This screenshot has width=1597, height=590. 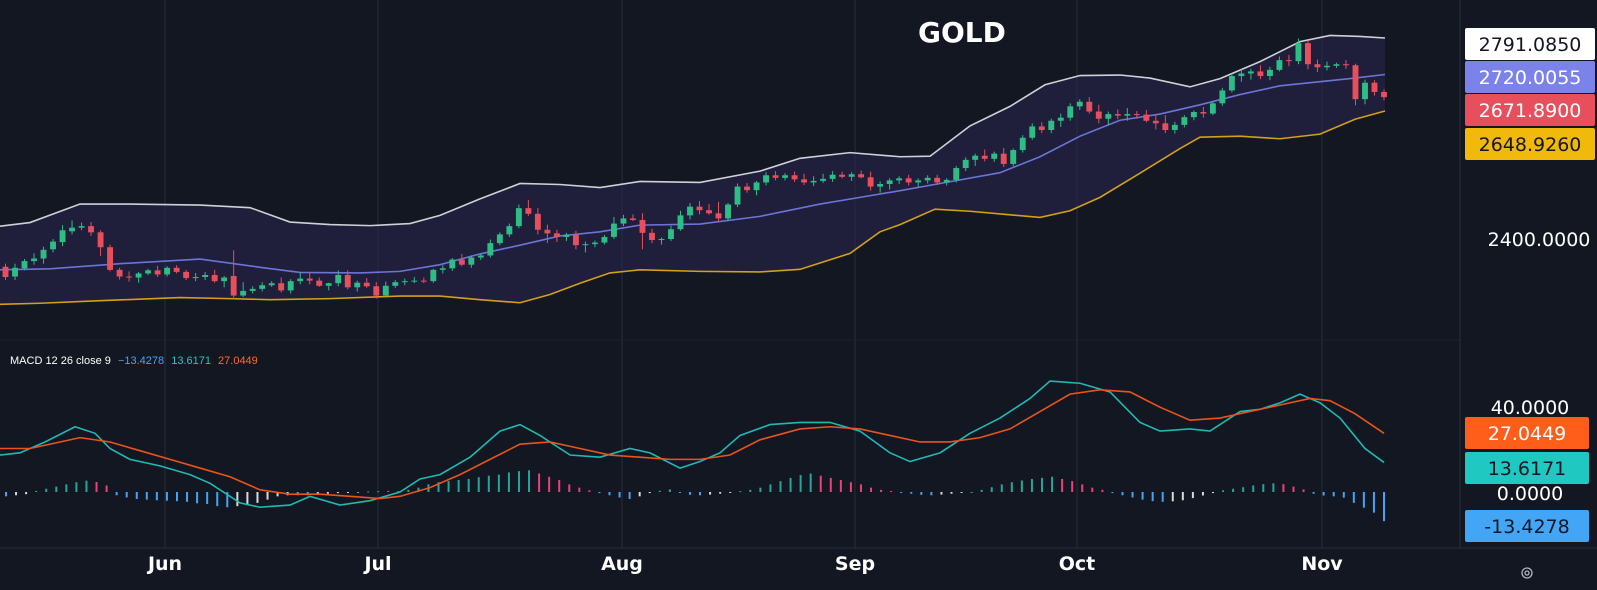 What do you see at coordinates (962, 32) in the screenshot?
I see `chart-title: GOLD` at bounding box center [962, 32].